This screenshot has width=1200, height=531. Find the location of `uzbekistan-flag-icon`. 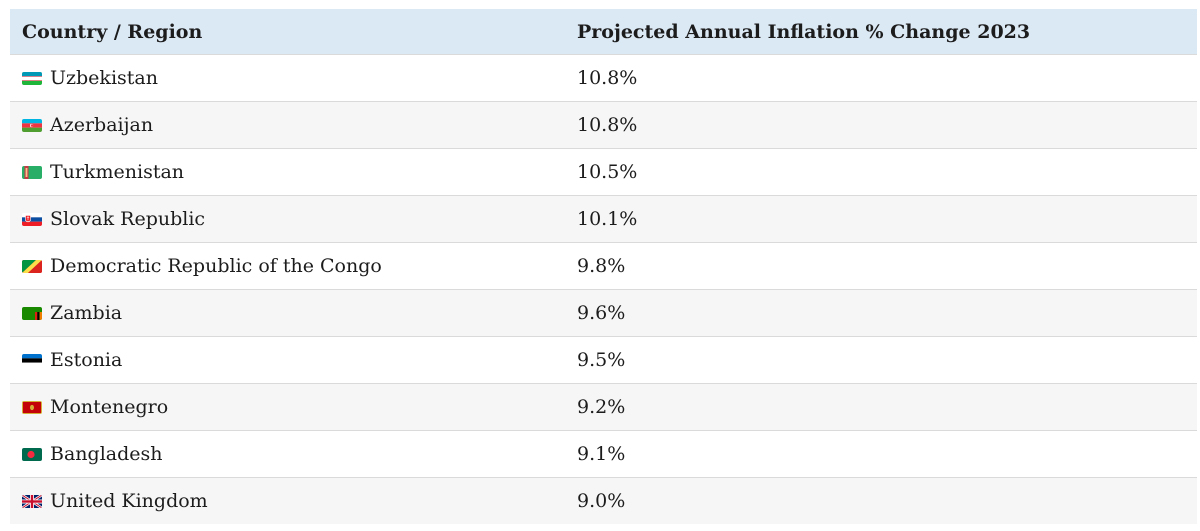

uzbekistan-flag-icon is located at coordinates (32, 78).